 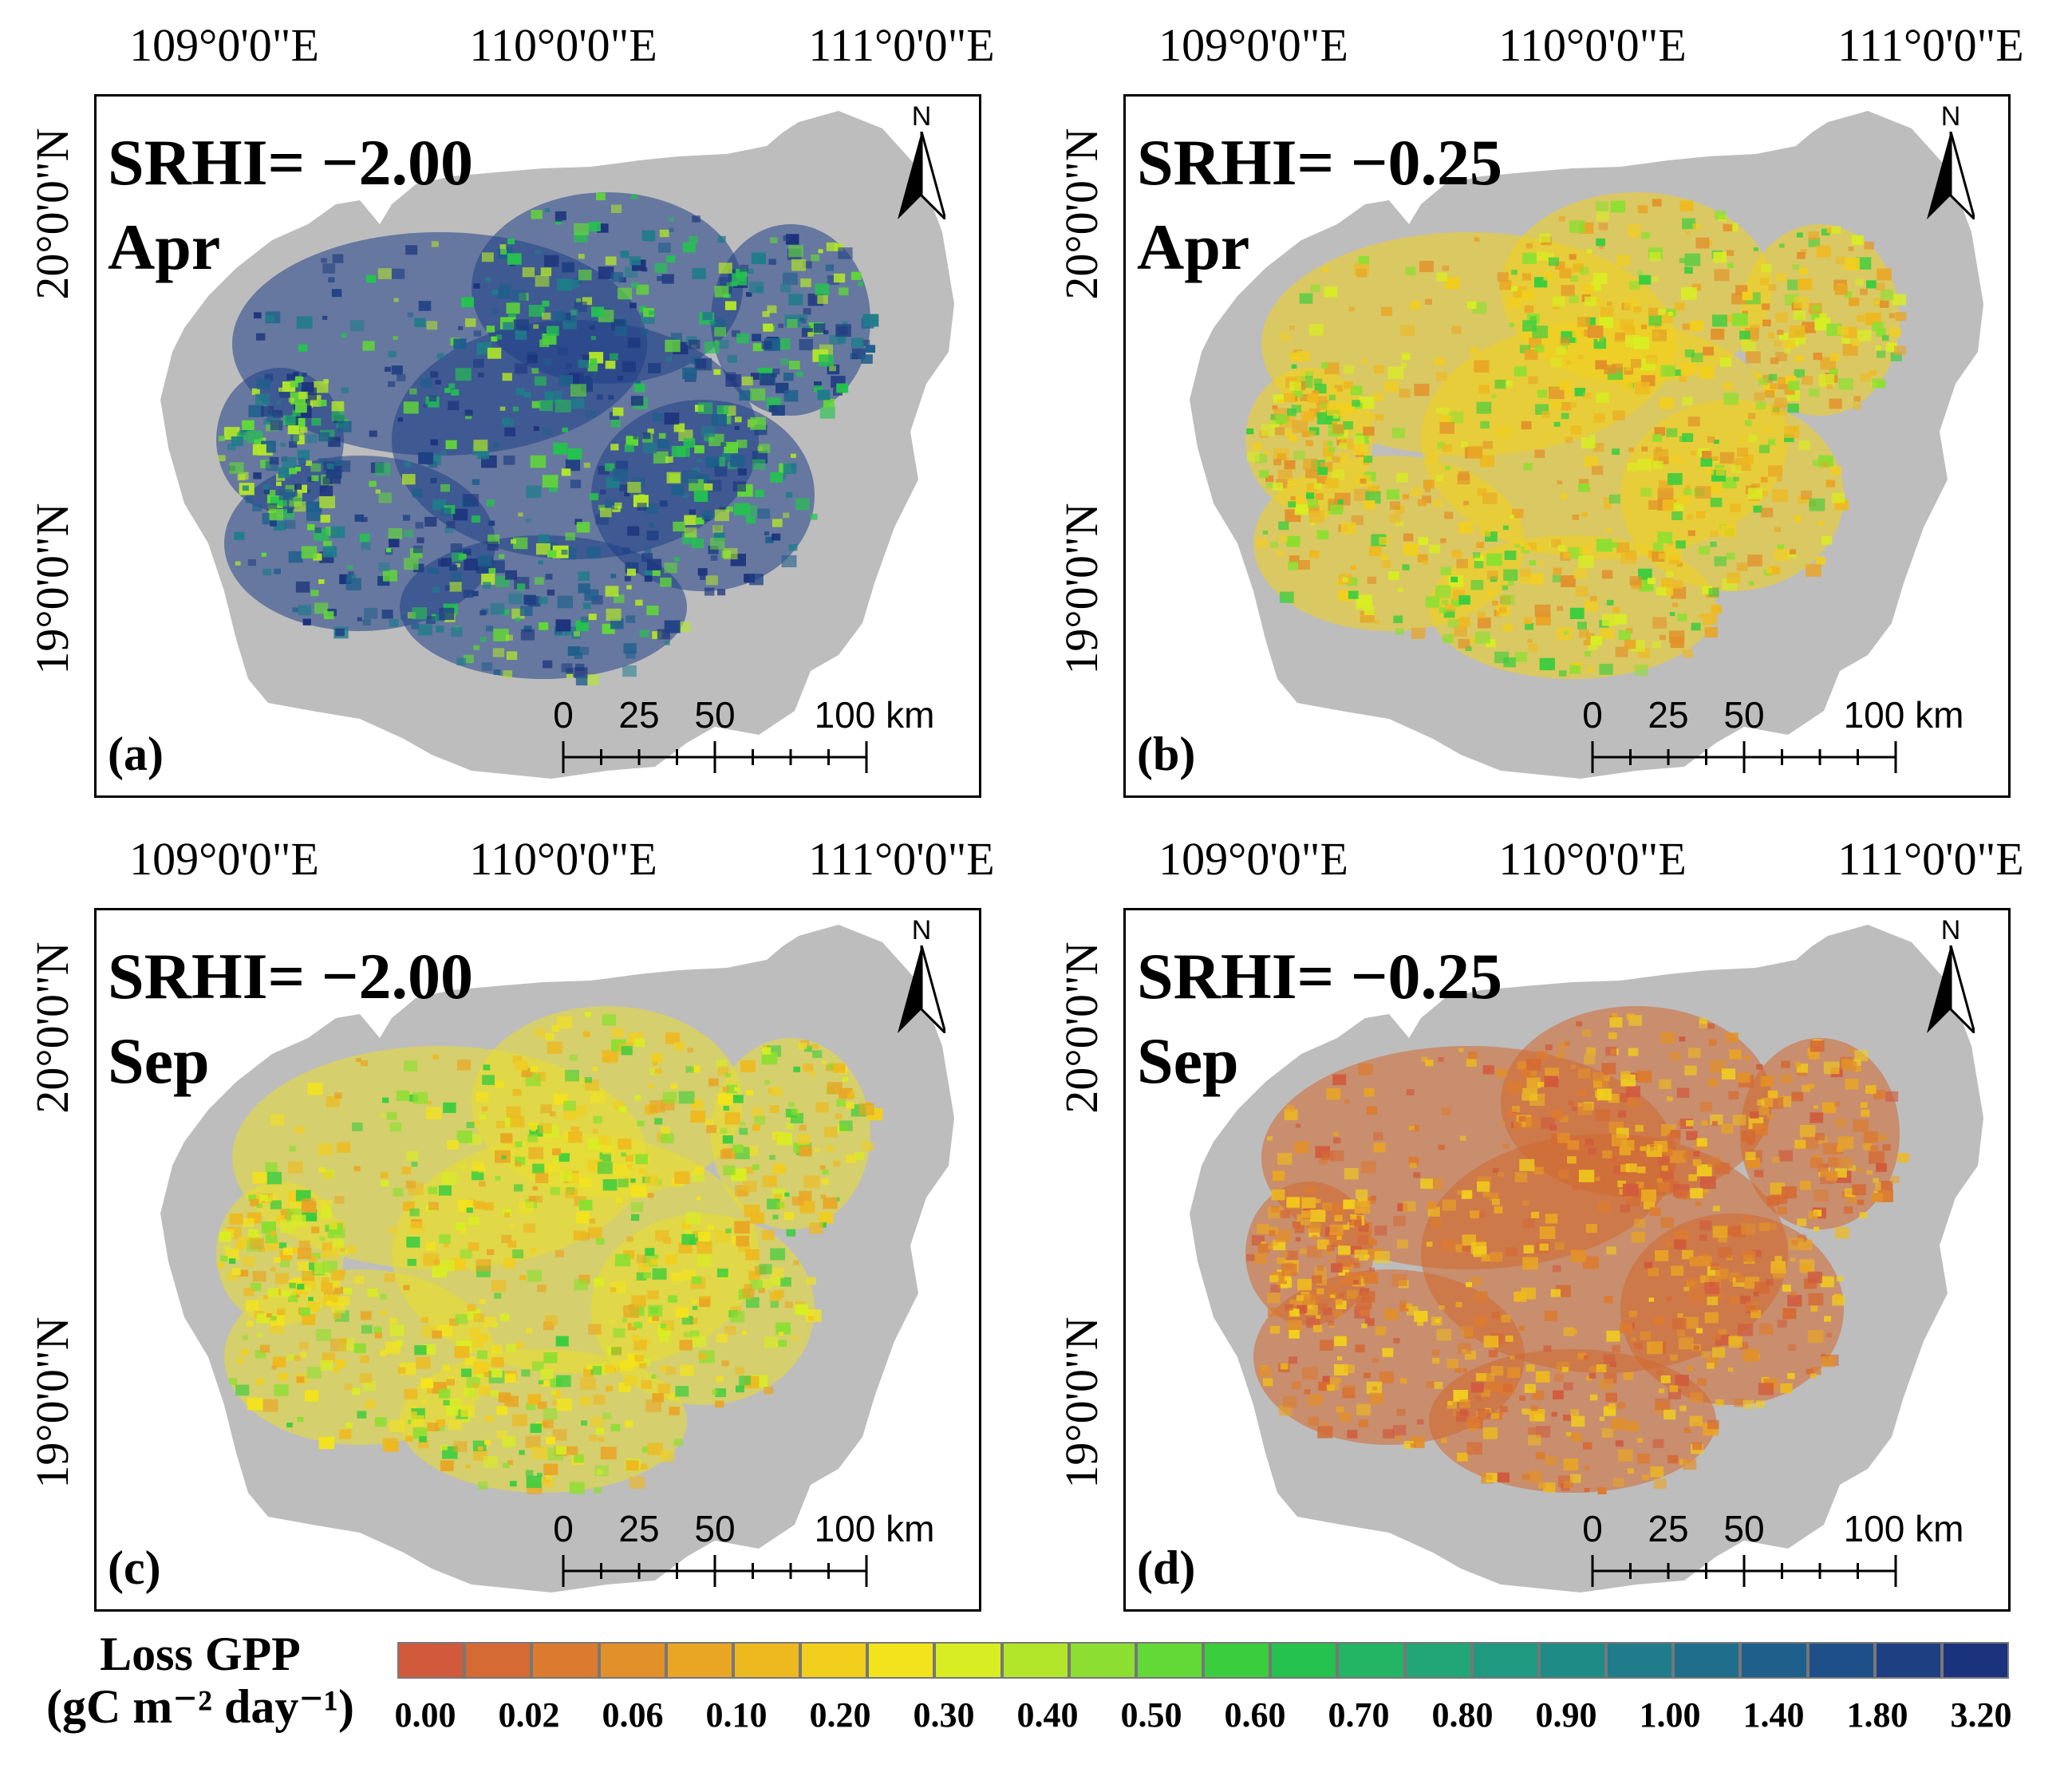 I want to click on longitude-label: 110°0'0"E, so click(x=1592, y=45).